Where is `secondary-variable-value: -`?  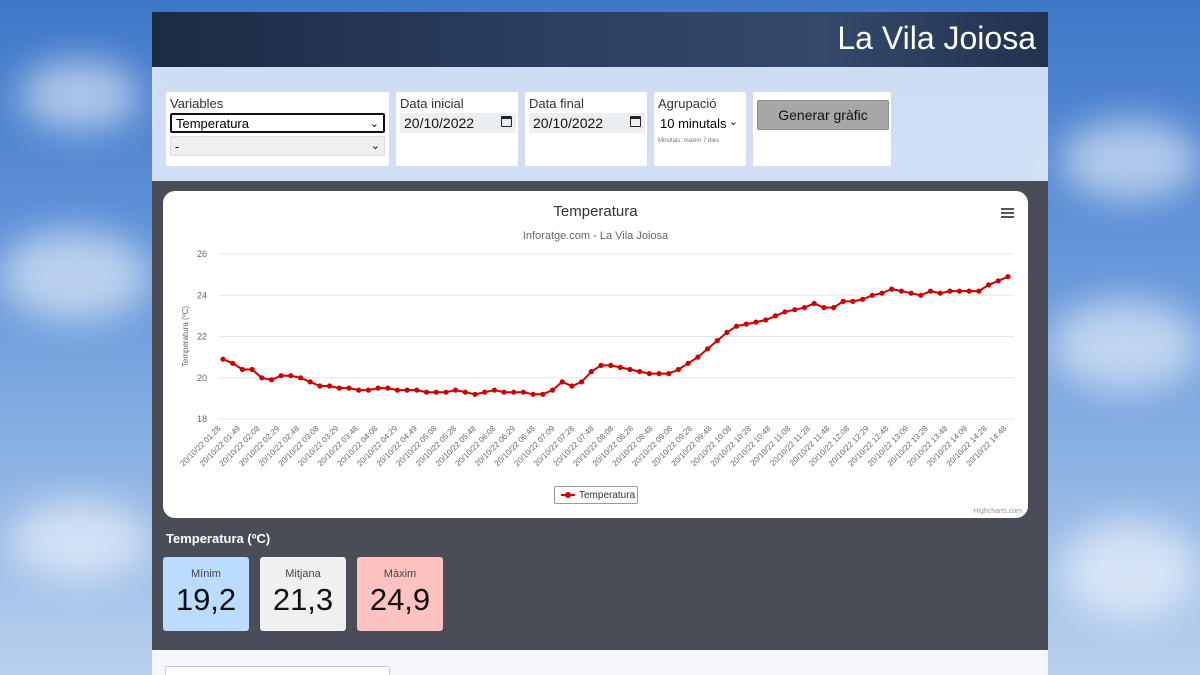 secondary-variable-value: - is located at coordinates (177, 146).